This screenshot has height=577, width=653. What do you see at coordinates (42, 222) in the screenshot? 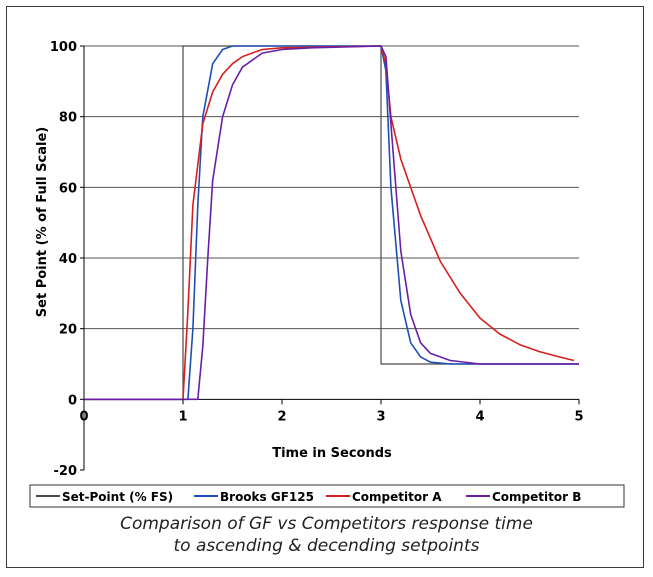
I see `y-axis-label: Set Point (% of Full Scale)` at bounding box center [42, 222].